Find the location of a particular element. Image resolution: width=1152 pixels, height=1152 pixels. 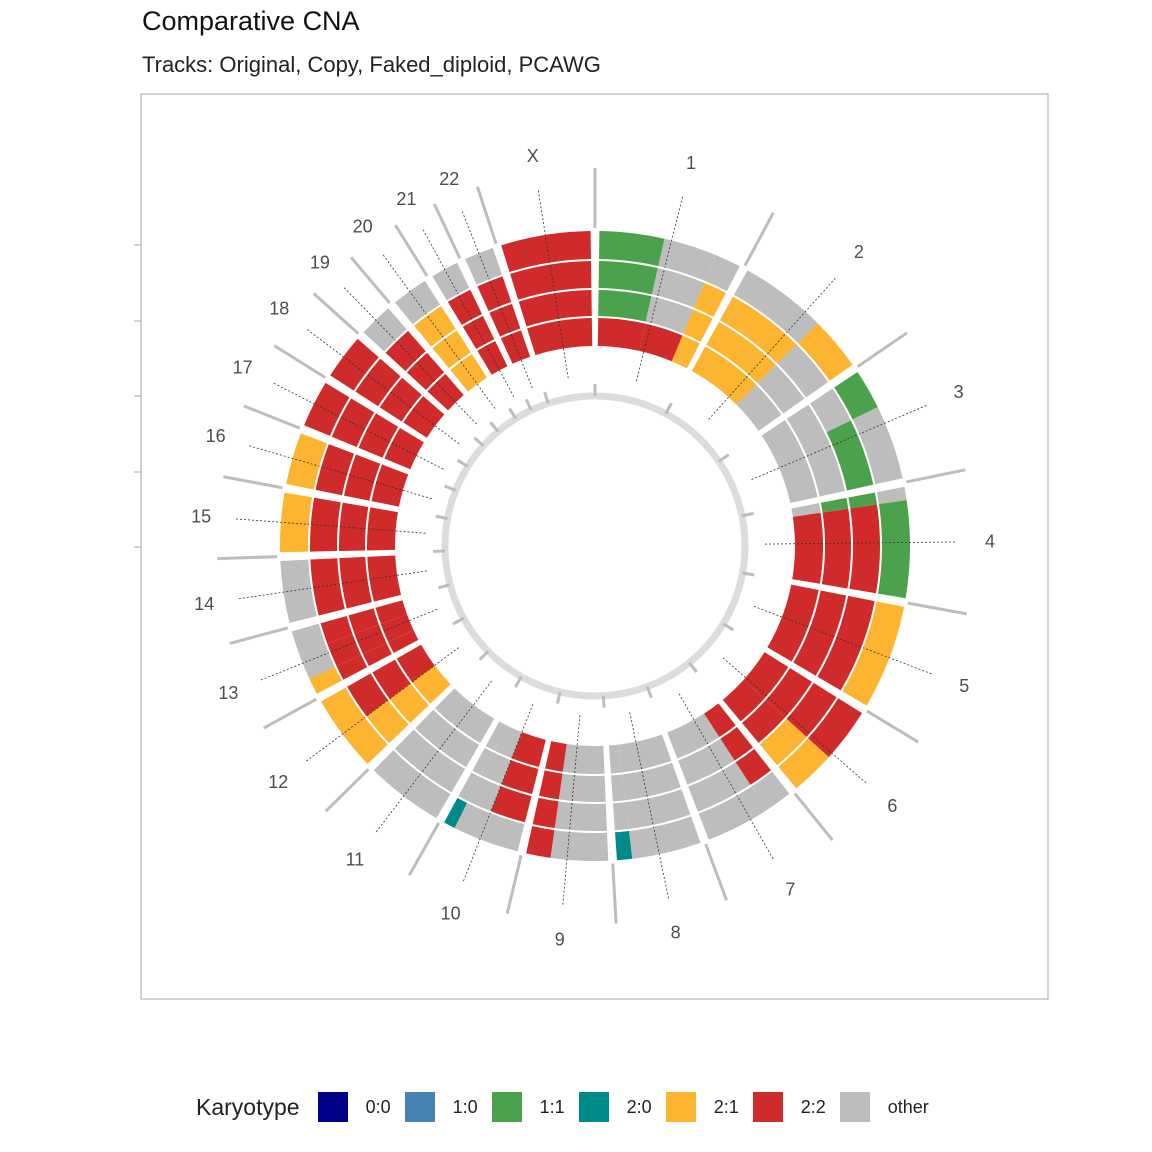

baseline-ring is located at coordinates (595, 546).